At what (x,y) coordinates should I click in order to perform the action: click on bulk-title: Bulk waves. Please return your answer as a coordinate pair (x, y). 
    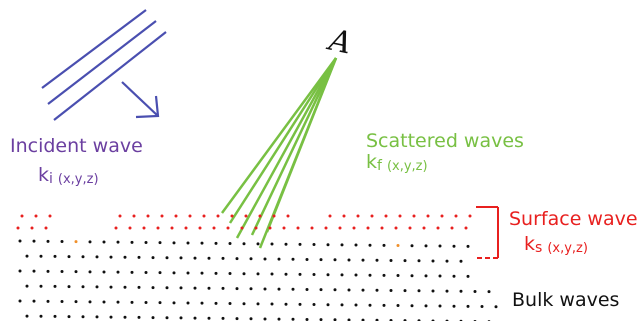
    Looking at the image, I should click on (565, 300).